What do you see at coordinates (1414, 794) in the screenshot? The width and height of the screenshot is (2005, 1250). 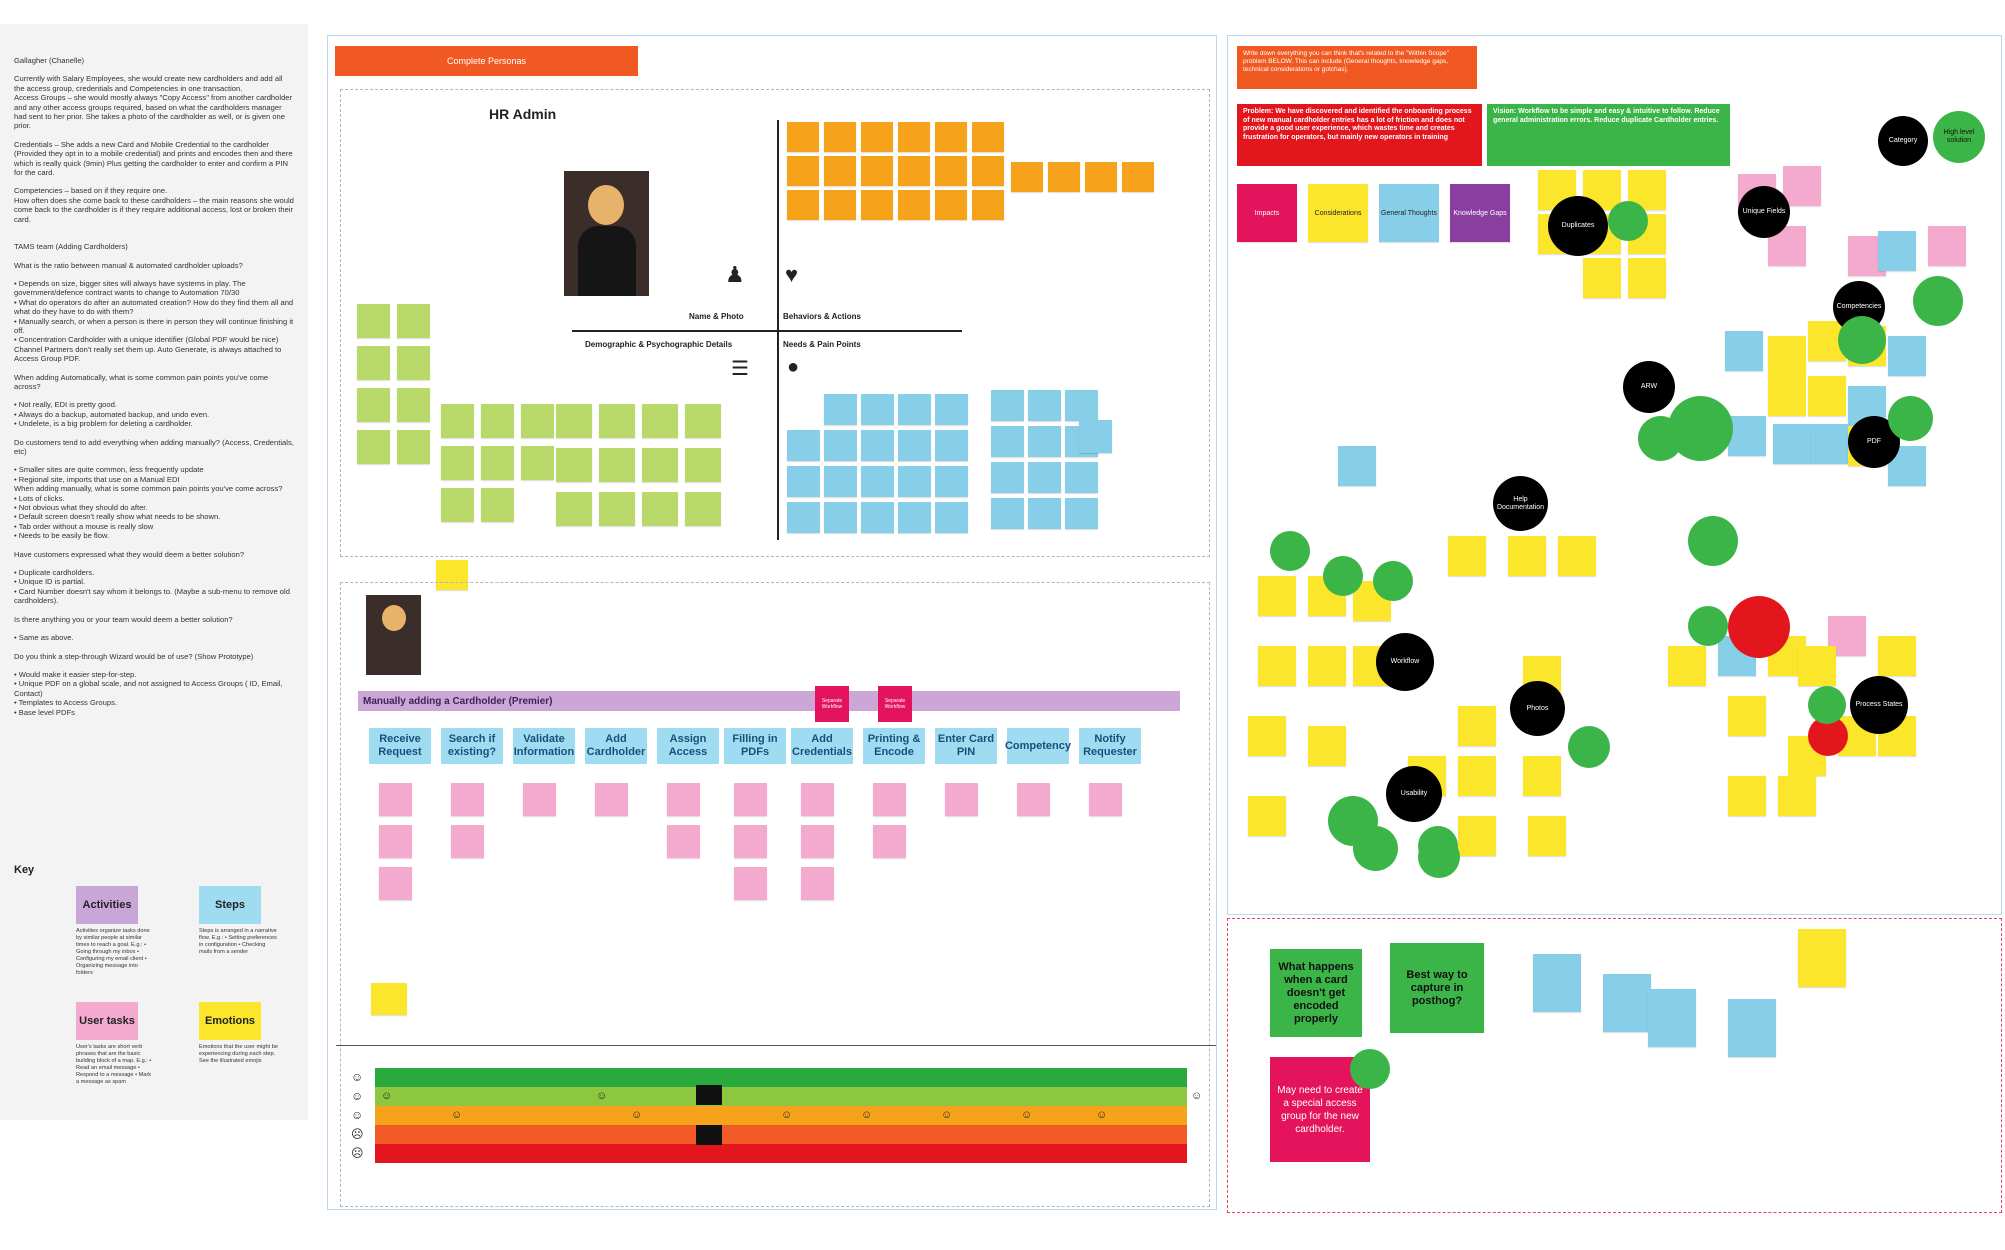 I see `topic-circle: Usability` at bounding box center [1414, 794].